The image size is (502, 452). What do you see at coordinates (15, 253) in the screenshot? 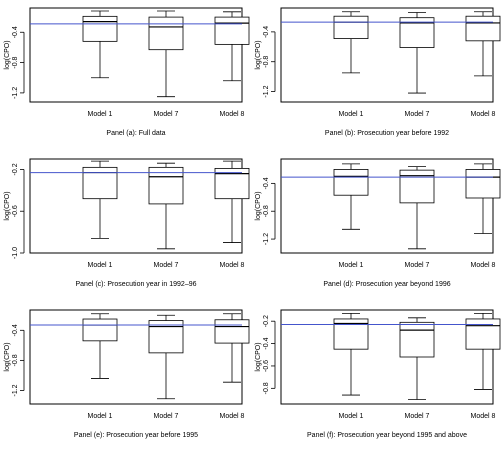
I see `y-tick-label: -1.0` at bounding box center [15, 253].